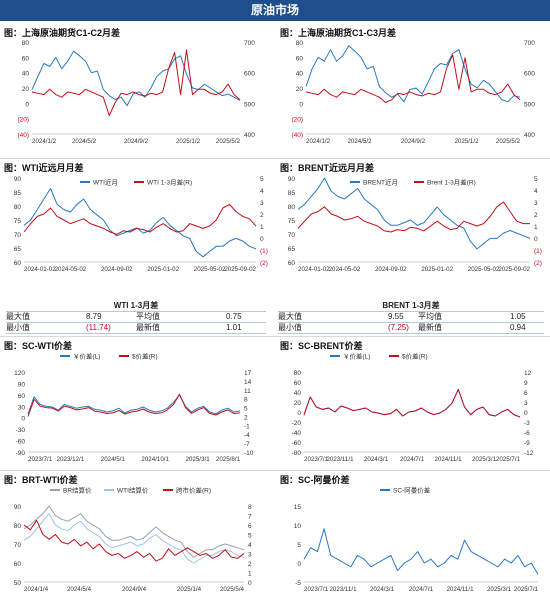 The height and width of the screenshot is (604, 550). What do you see at coordinates (234, 316) in the screenshot?
I see `stats-mean-value: 0.75` at bounding box center [234, 316].